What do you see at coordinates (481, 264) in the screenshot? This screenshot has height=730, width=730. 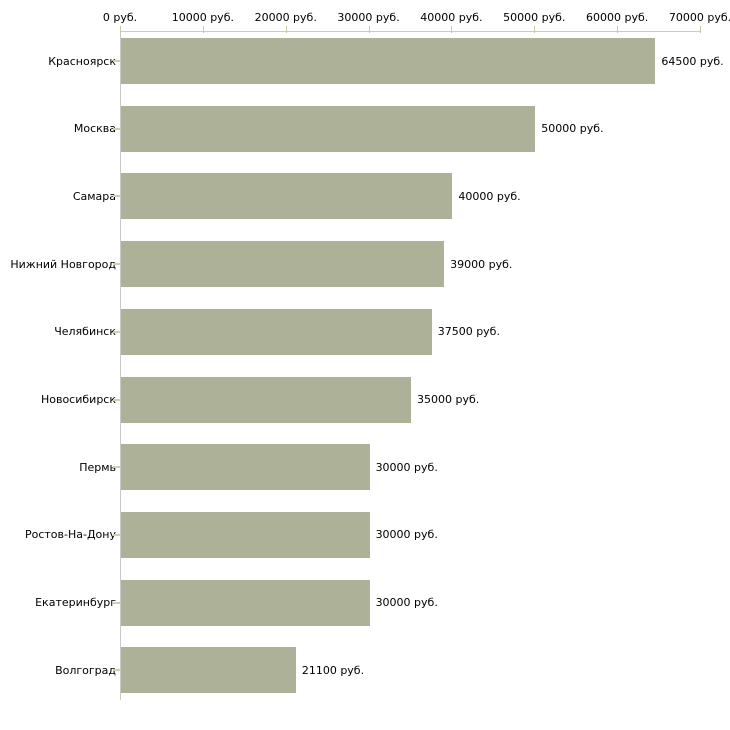 I see `value-label: 39000 руб.` at bounding box center [481, 264].